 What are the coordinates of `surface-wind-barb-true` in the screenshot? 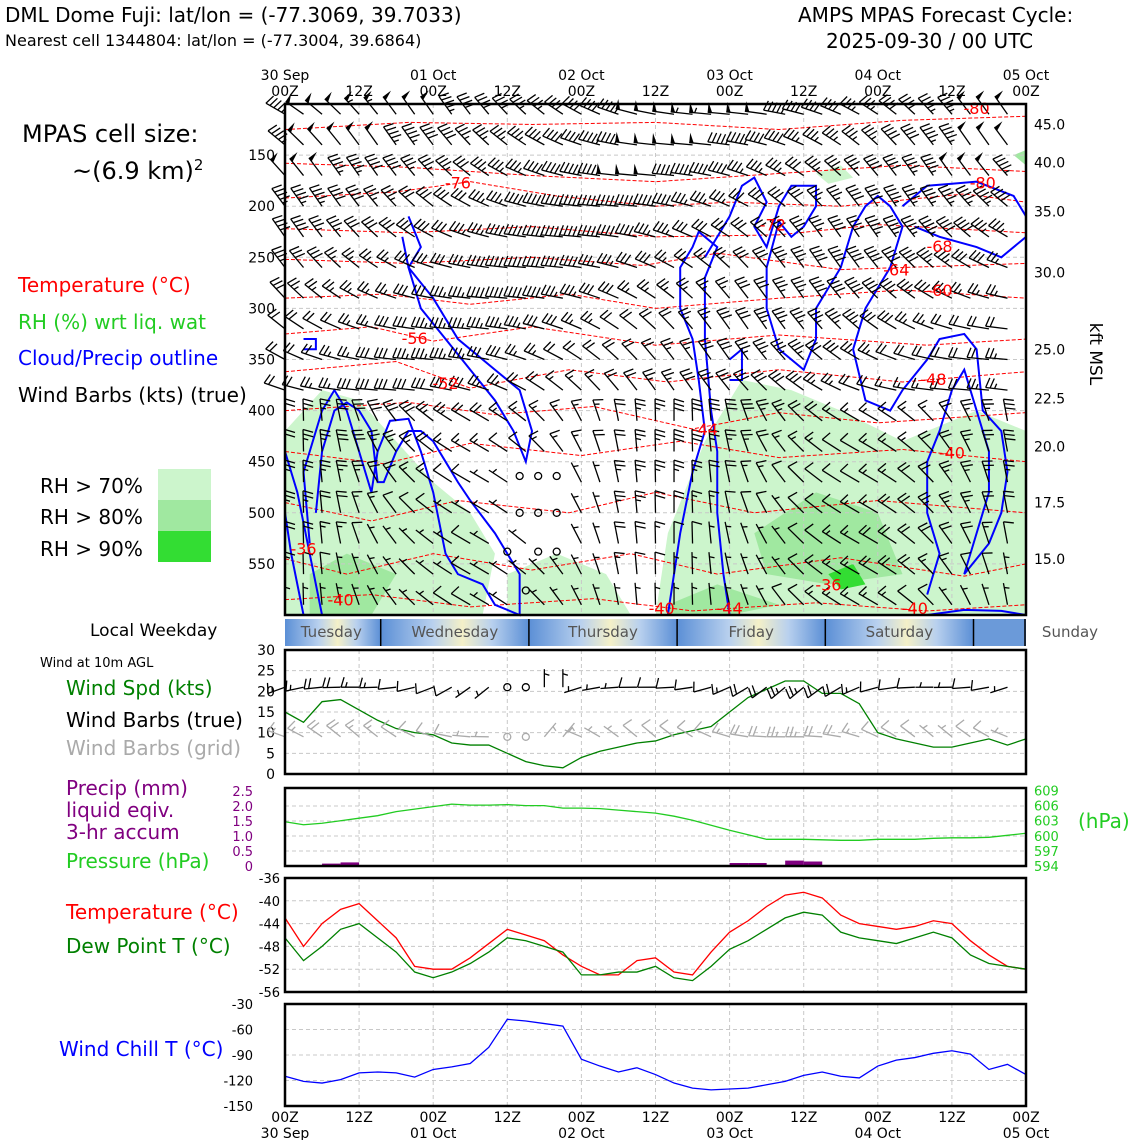 It's located at (368, 683).